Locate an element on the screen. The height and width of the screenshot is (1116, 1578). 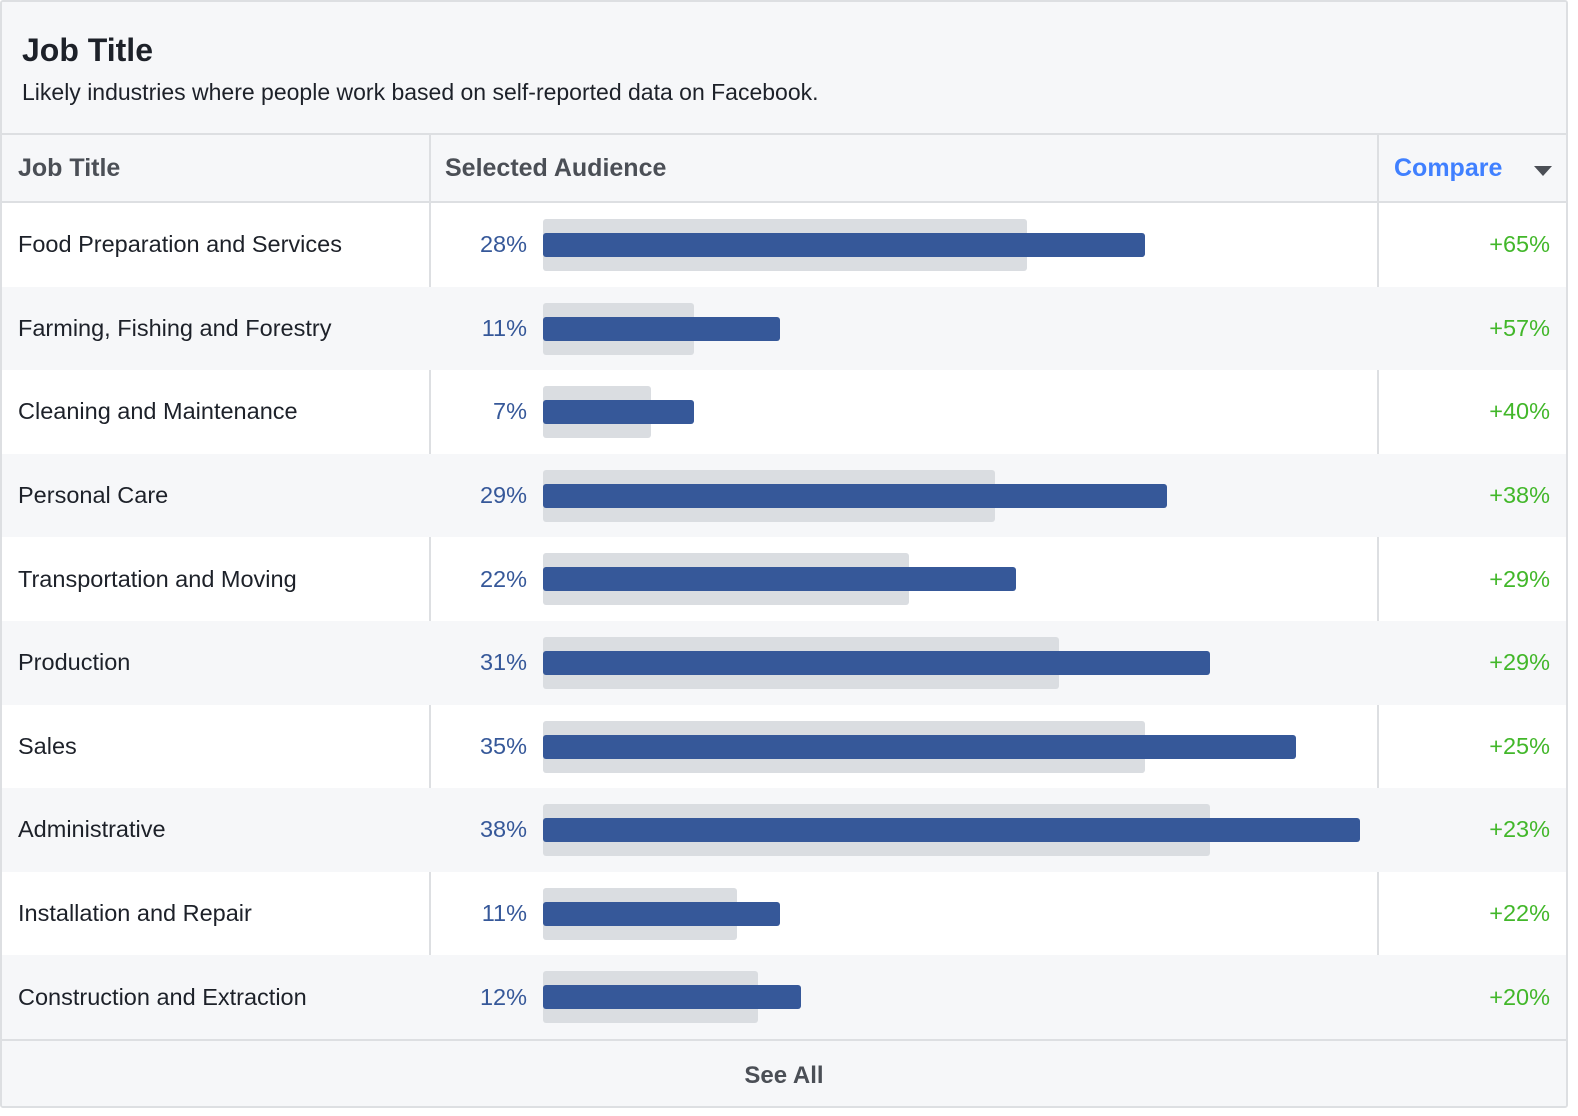
see-all-button: See All is located at coordinates (784, 1075).